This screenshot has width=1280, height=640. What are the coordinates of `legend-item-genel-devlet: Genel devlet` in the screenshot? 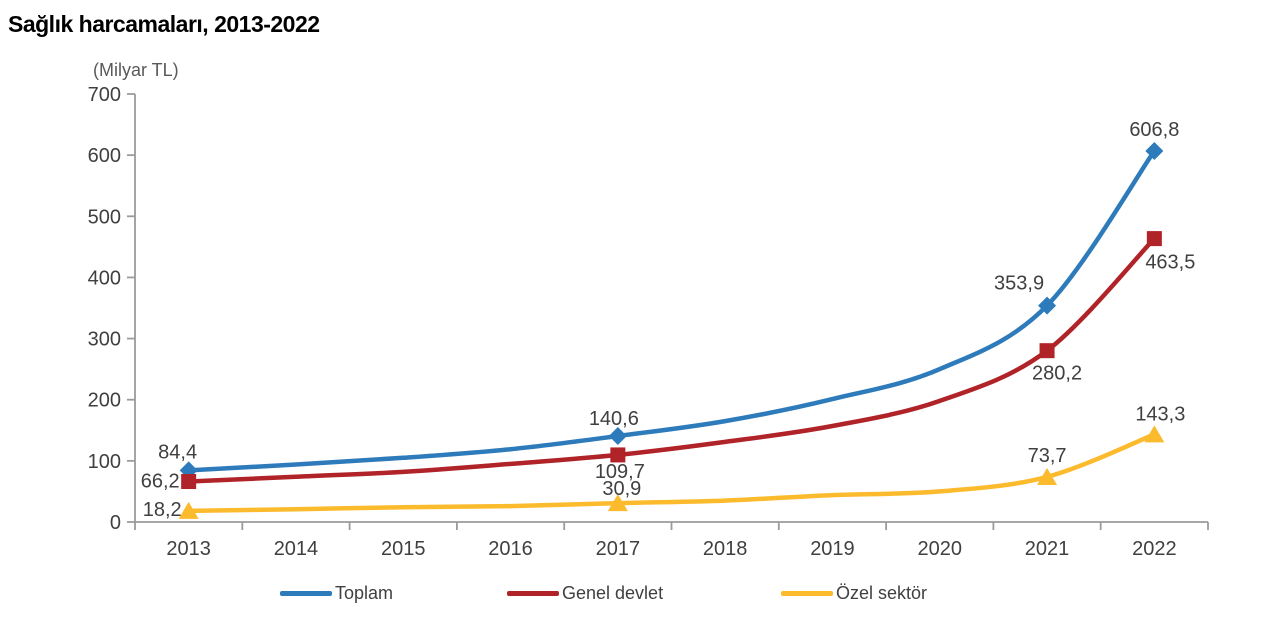 It's located at (585, 593).